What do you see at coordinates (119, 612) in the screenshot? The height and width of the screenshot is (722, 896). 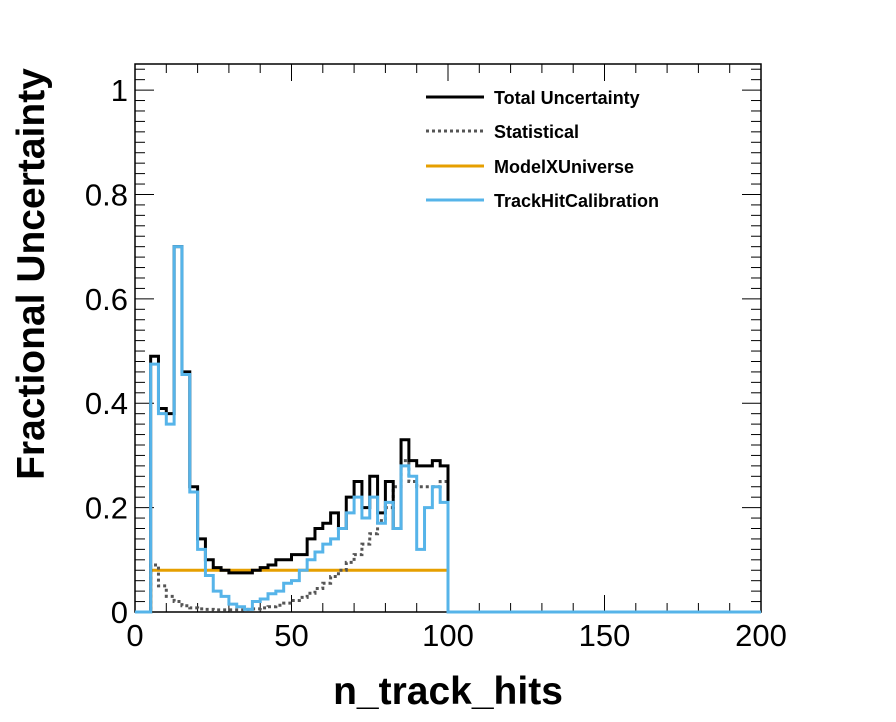 I see `y-tick-label: 0` at bounding box center [119, 612].